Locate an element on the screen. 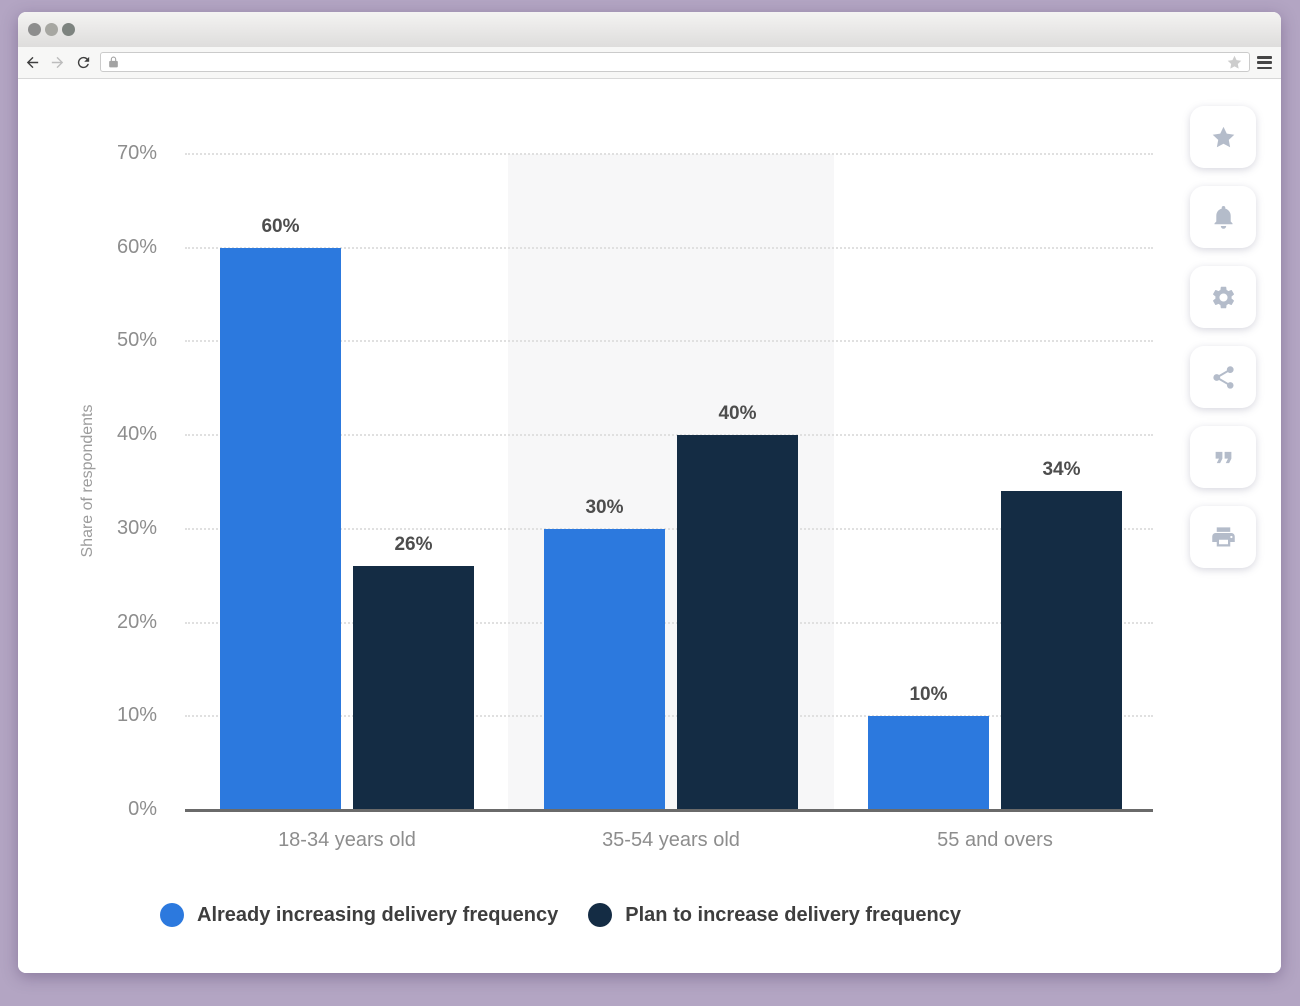 This screenshot has width=1300, height=1006. notifications-button is located at coordinates (1223, 217).